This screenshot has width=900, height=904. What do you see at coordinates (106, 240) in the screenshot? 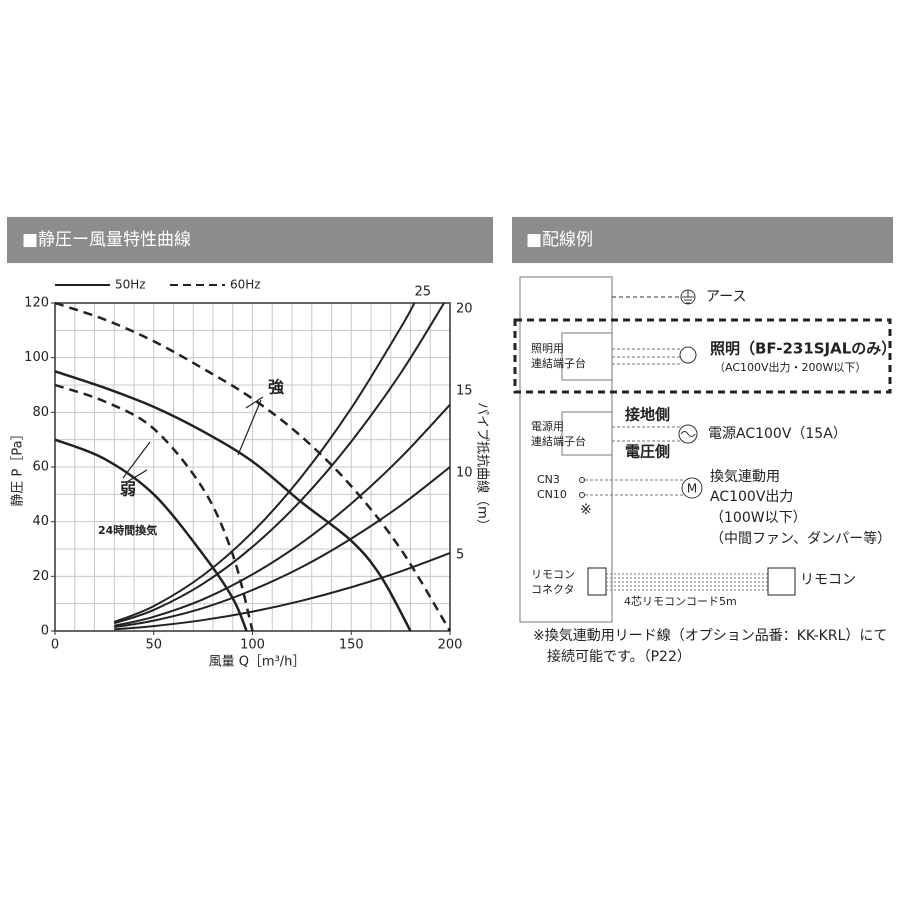
I see `chart-title: ■静圧ー風量特性曲線` at bounding box center [106, 240].